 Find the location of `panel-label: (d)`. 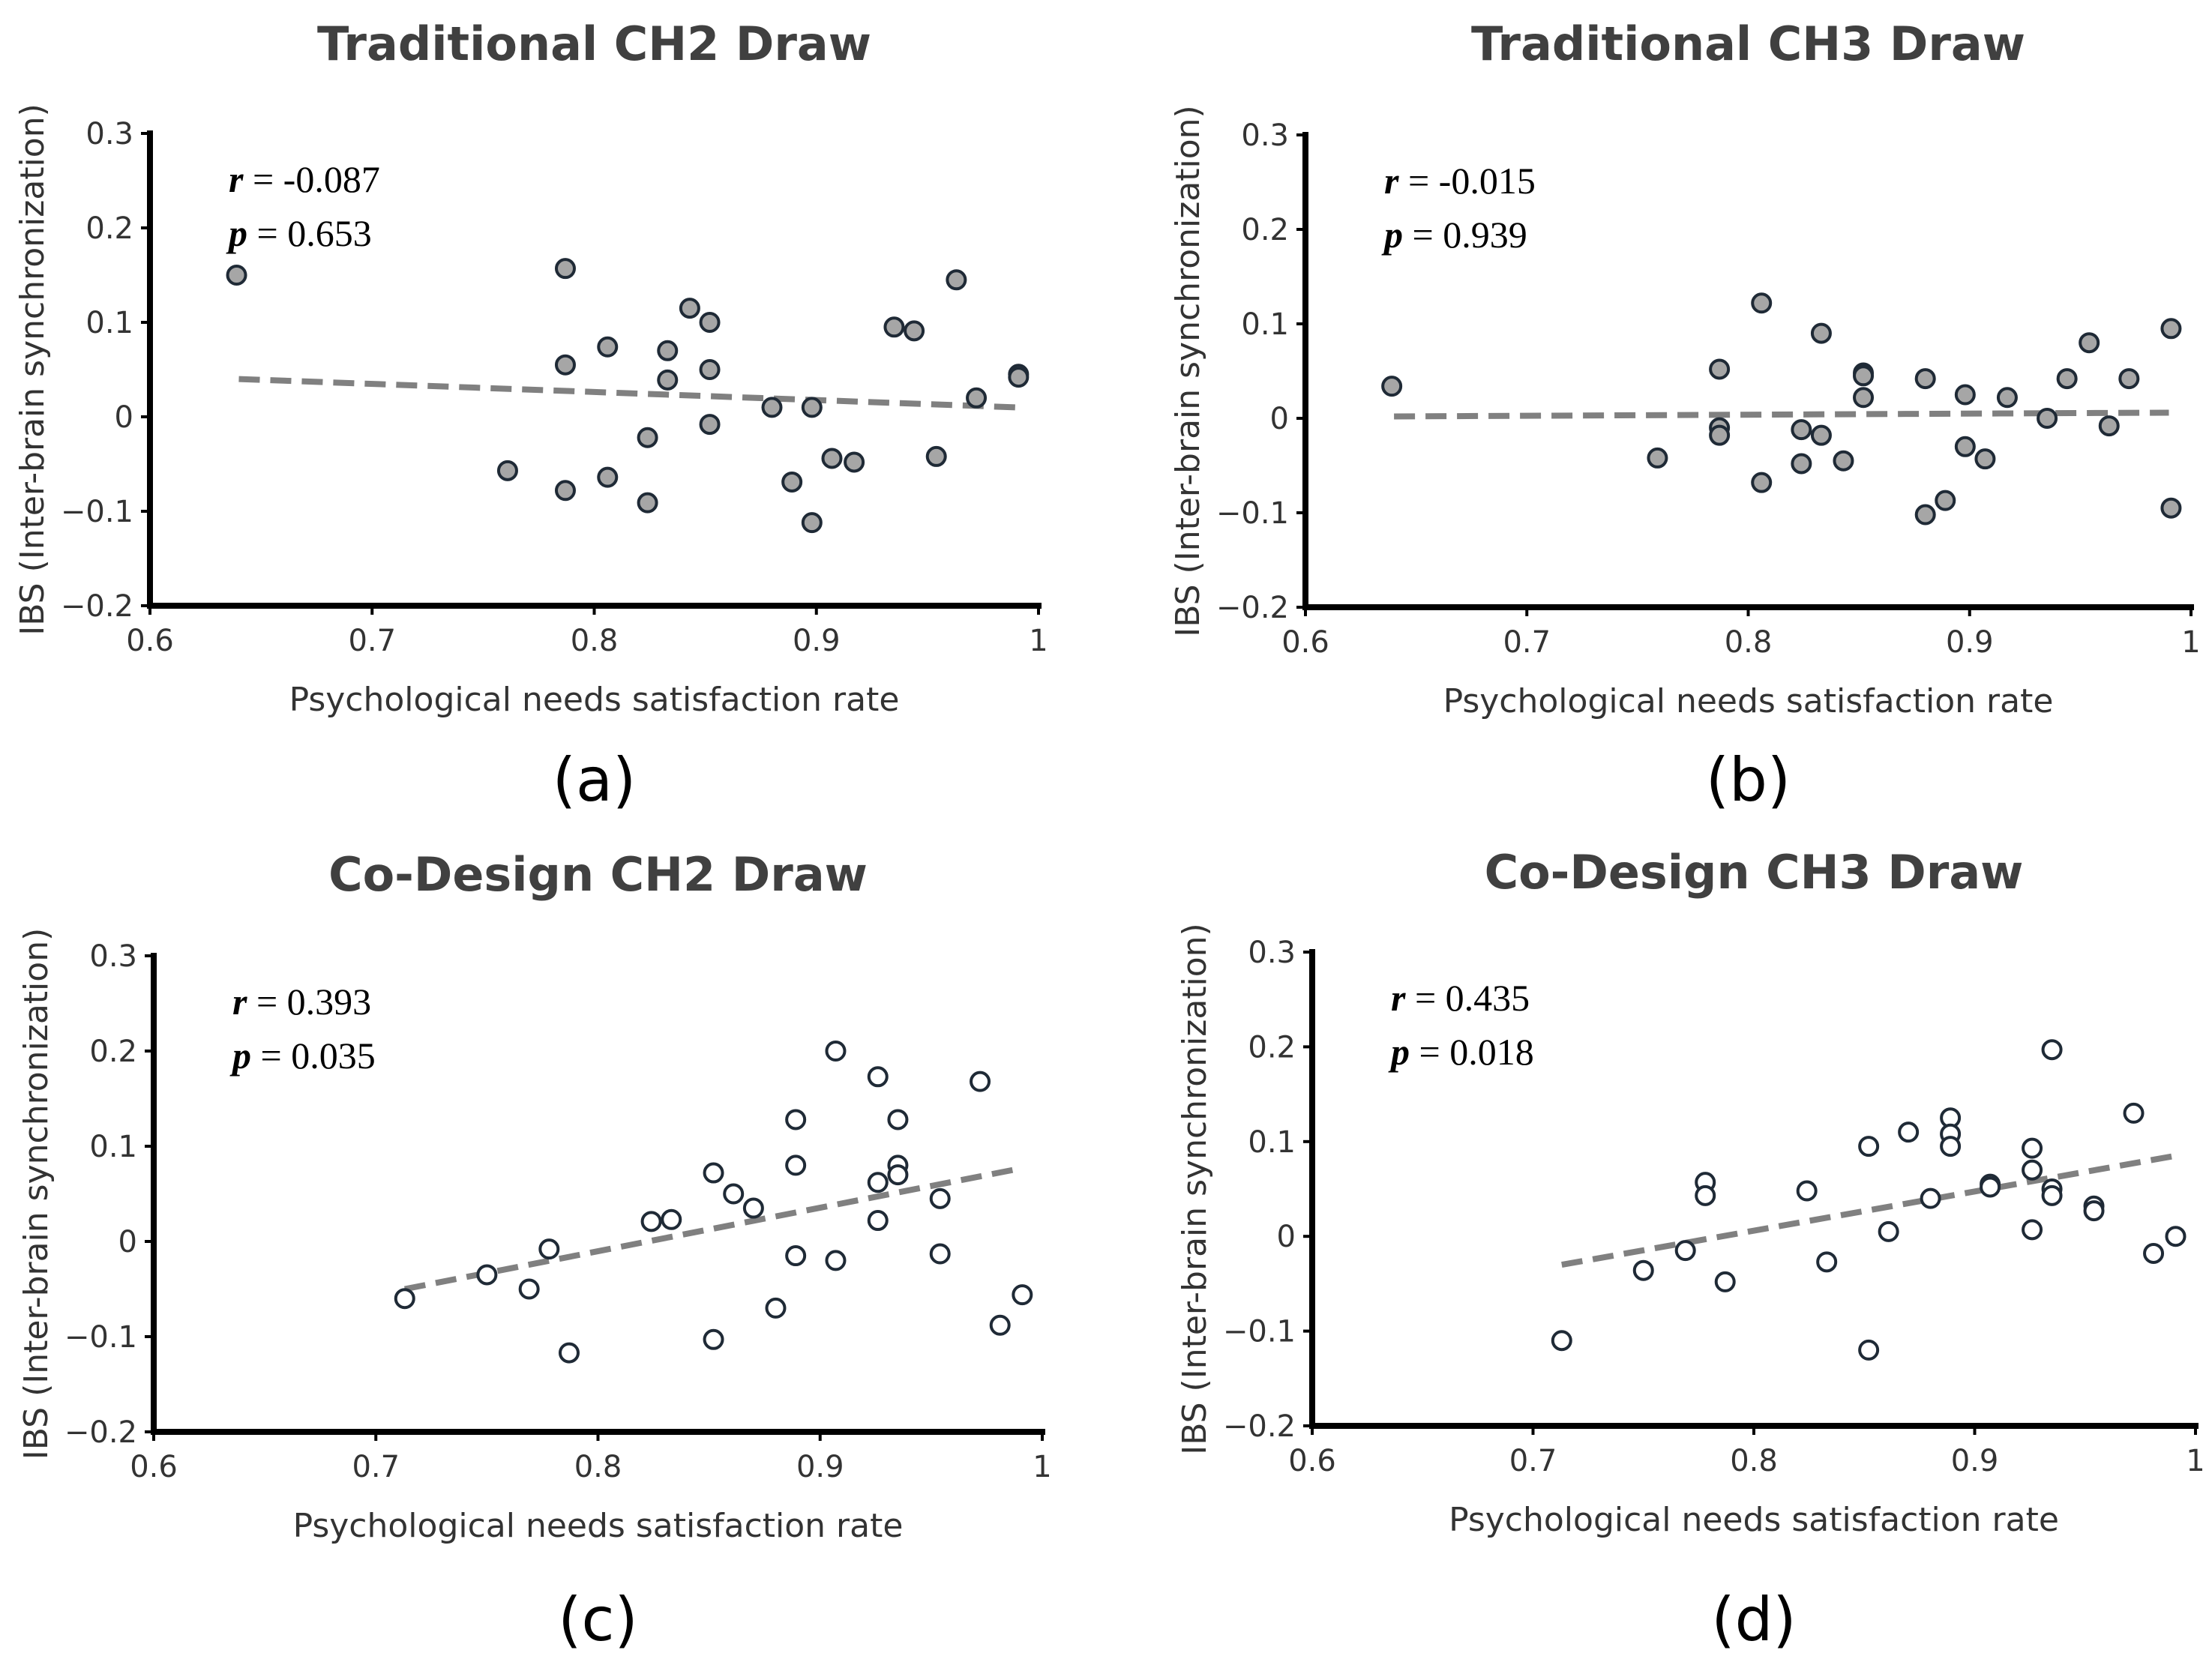

panel-label: (d) is located at coordinates (1753, 1620).